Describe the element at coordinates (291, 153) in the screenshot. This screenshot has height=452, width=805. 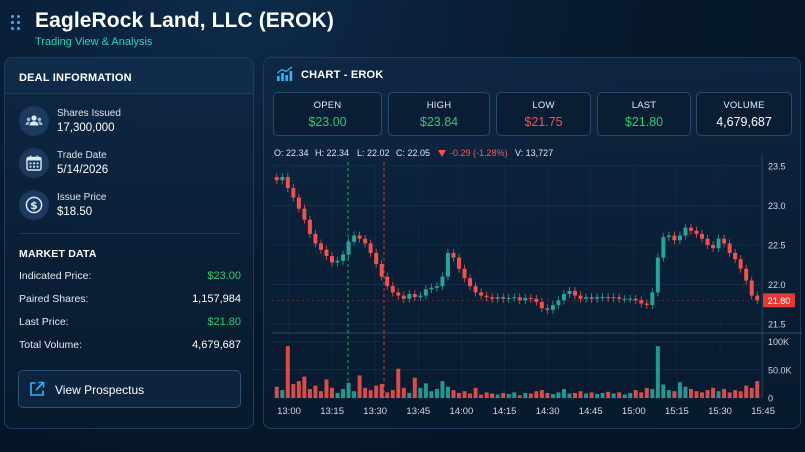
I see `ohlc-open: O: 22.34` at that location.